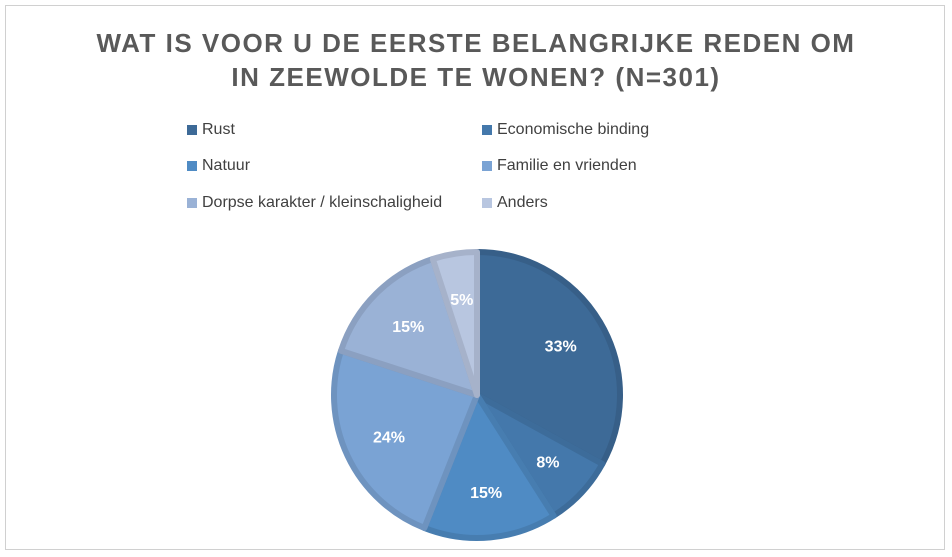 The height and width of the screenshot is (557, 952). I want to click on legend-item: Anders, so click(515, 203).